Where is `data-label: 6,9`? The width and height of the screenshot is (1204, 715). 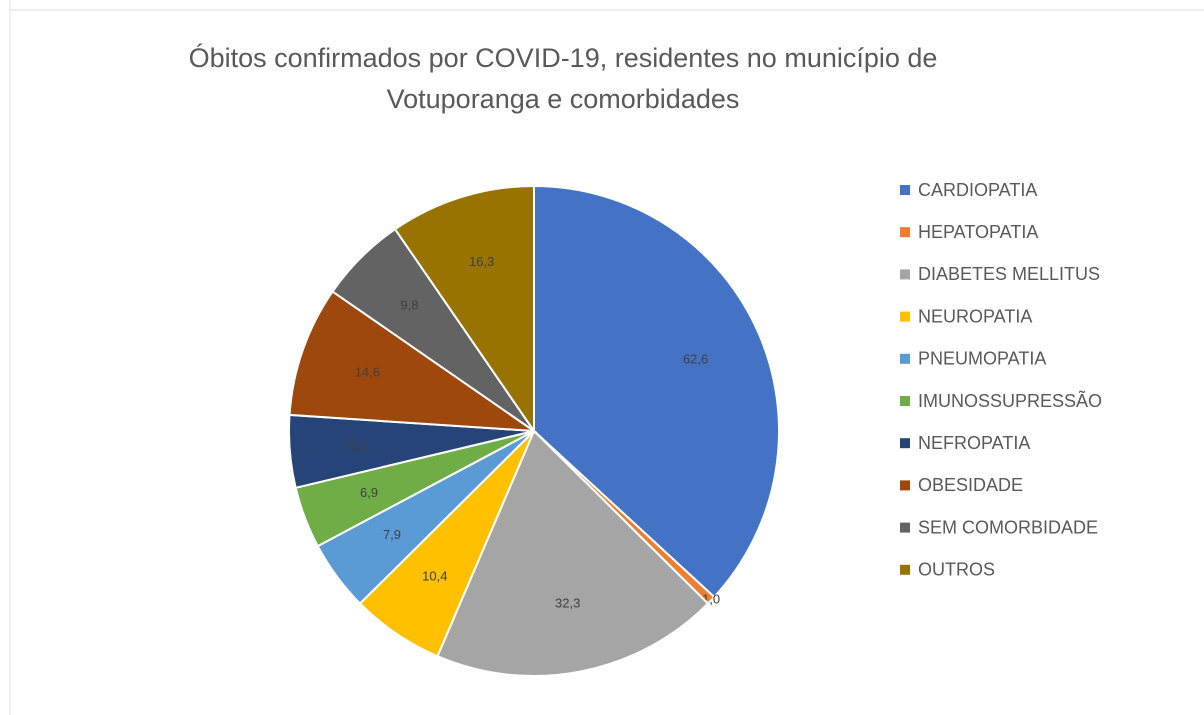
data-label: 6,9 is located at coordinates (369, 492).